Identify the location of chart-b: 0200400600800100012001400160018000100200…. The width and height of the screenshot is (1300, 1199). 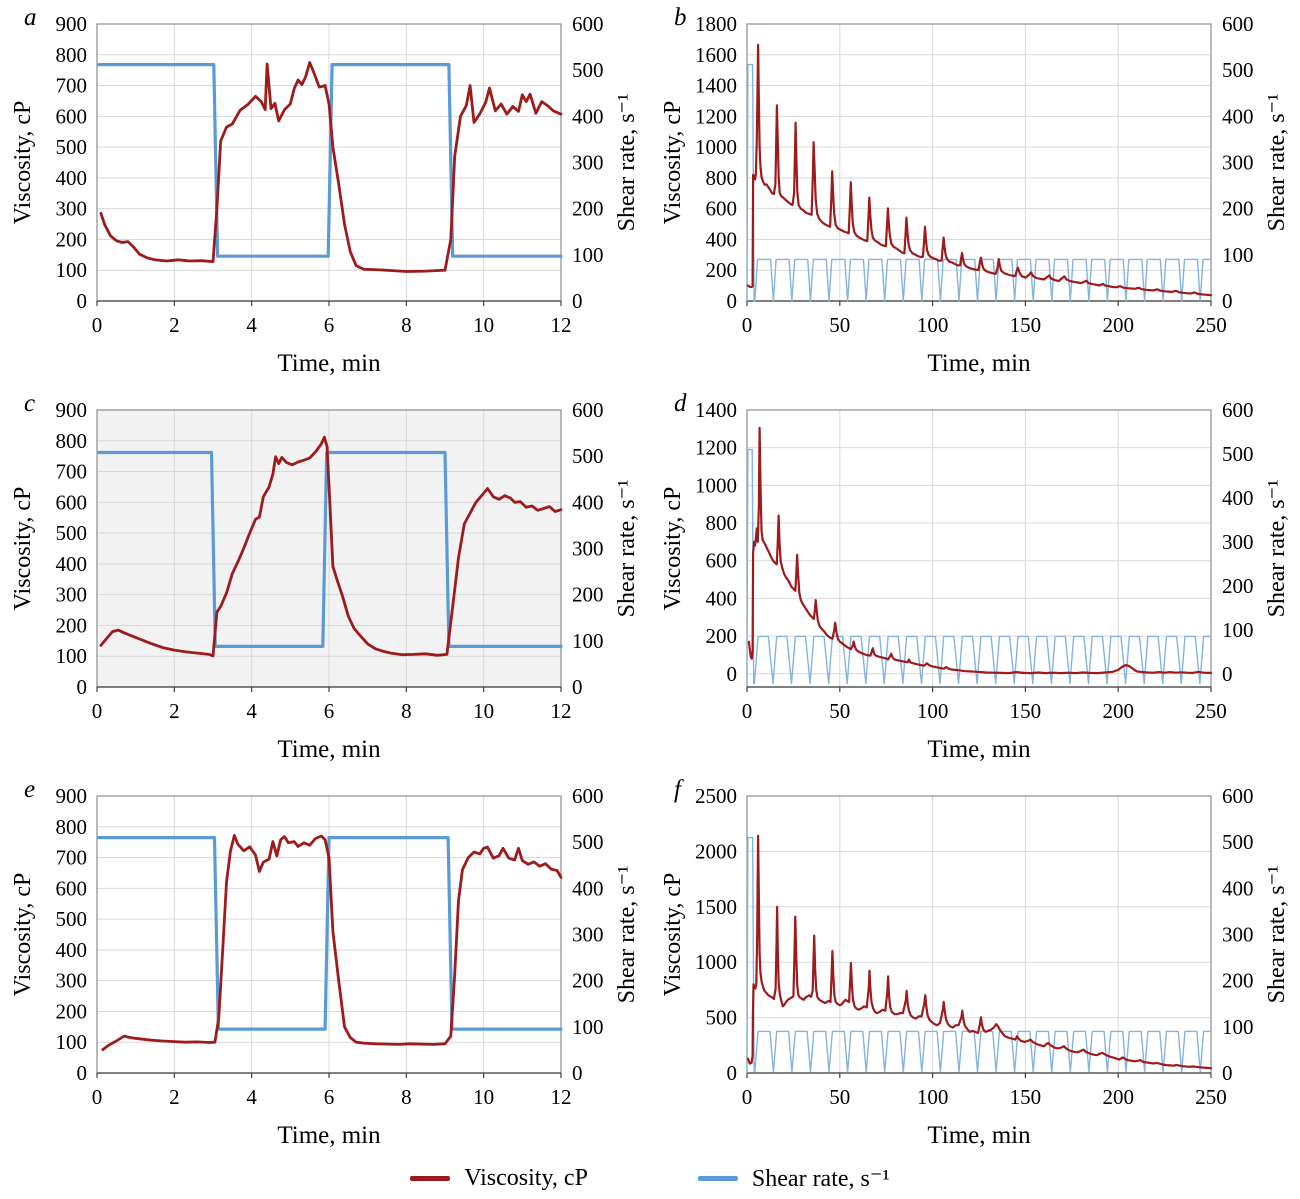
(975, 194).